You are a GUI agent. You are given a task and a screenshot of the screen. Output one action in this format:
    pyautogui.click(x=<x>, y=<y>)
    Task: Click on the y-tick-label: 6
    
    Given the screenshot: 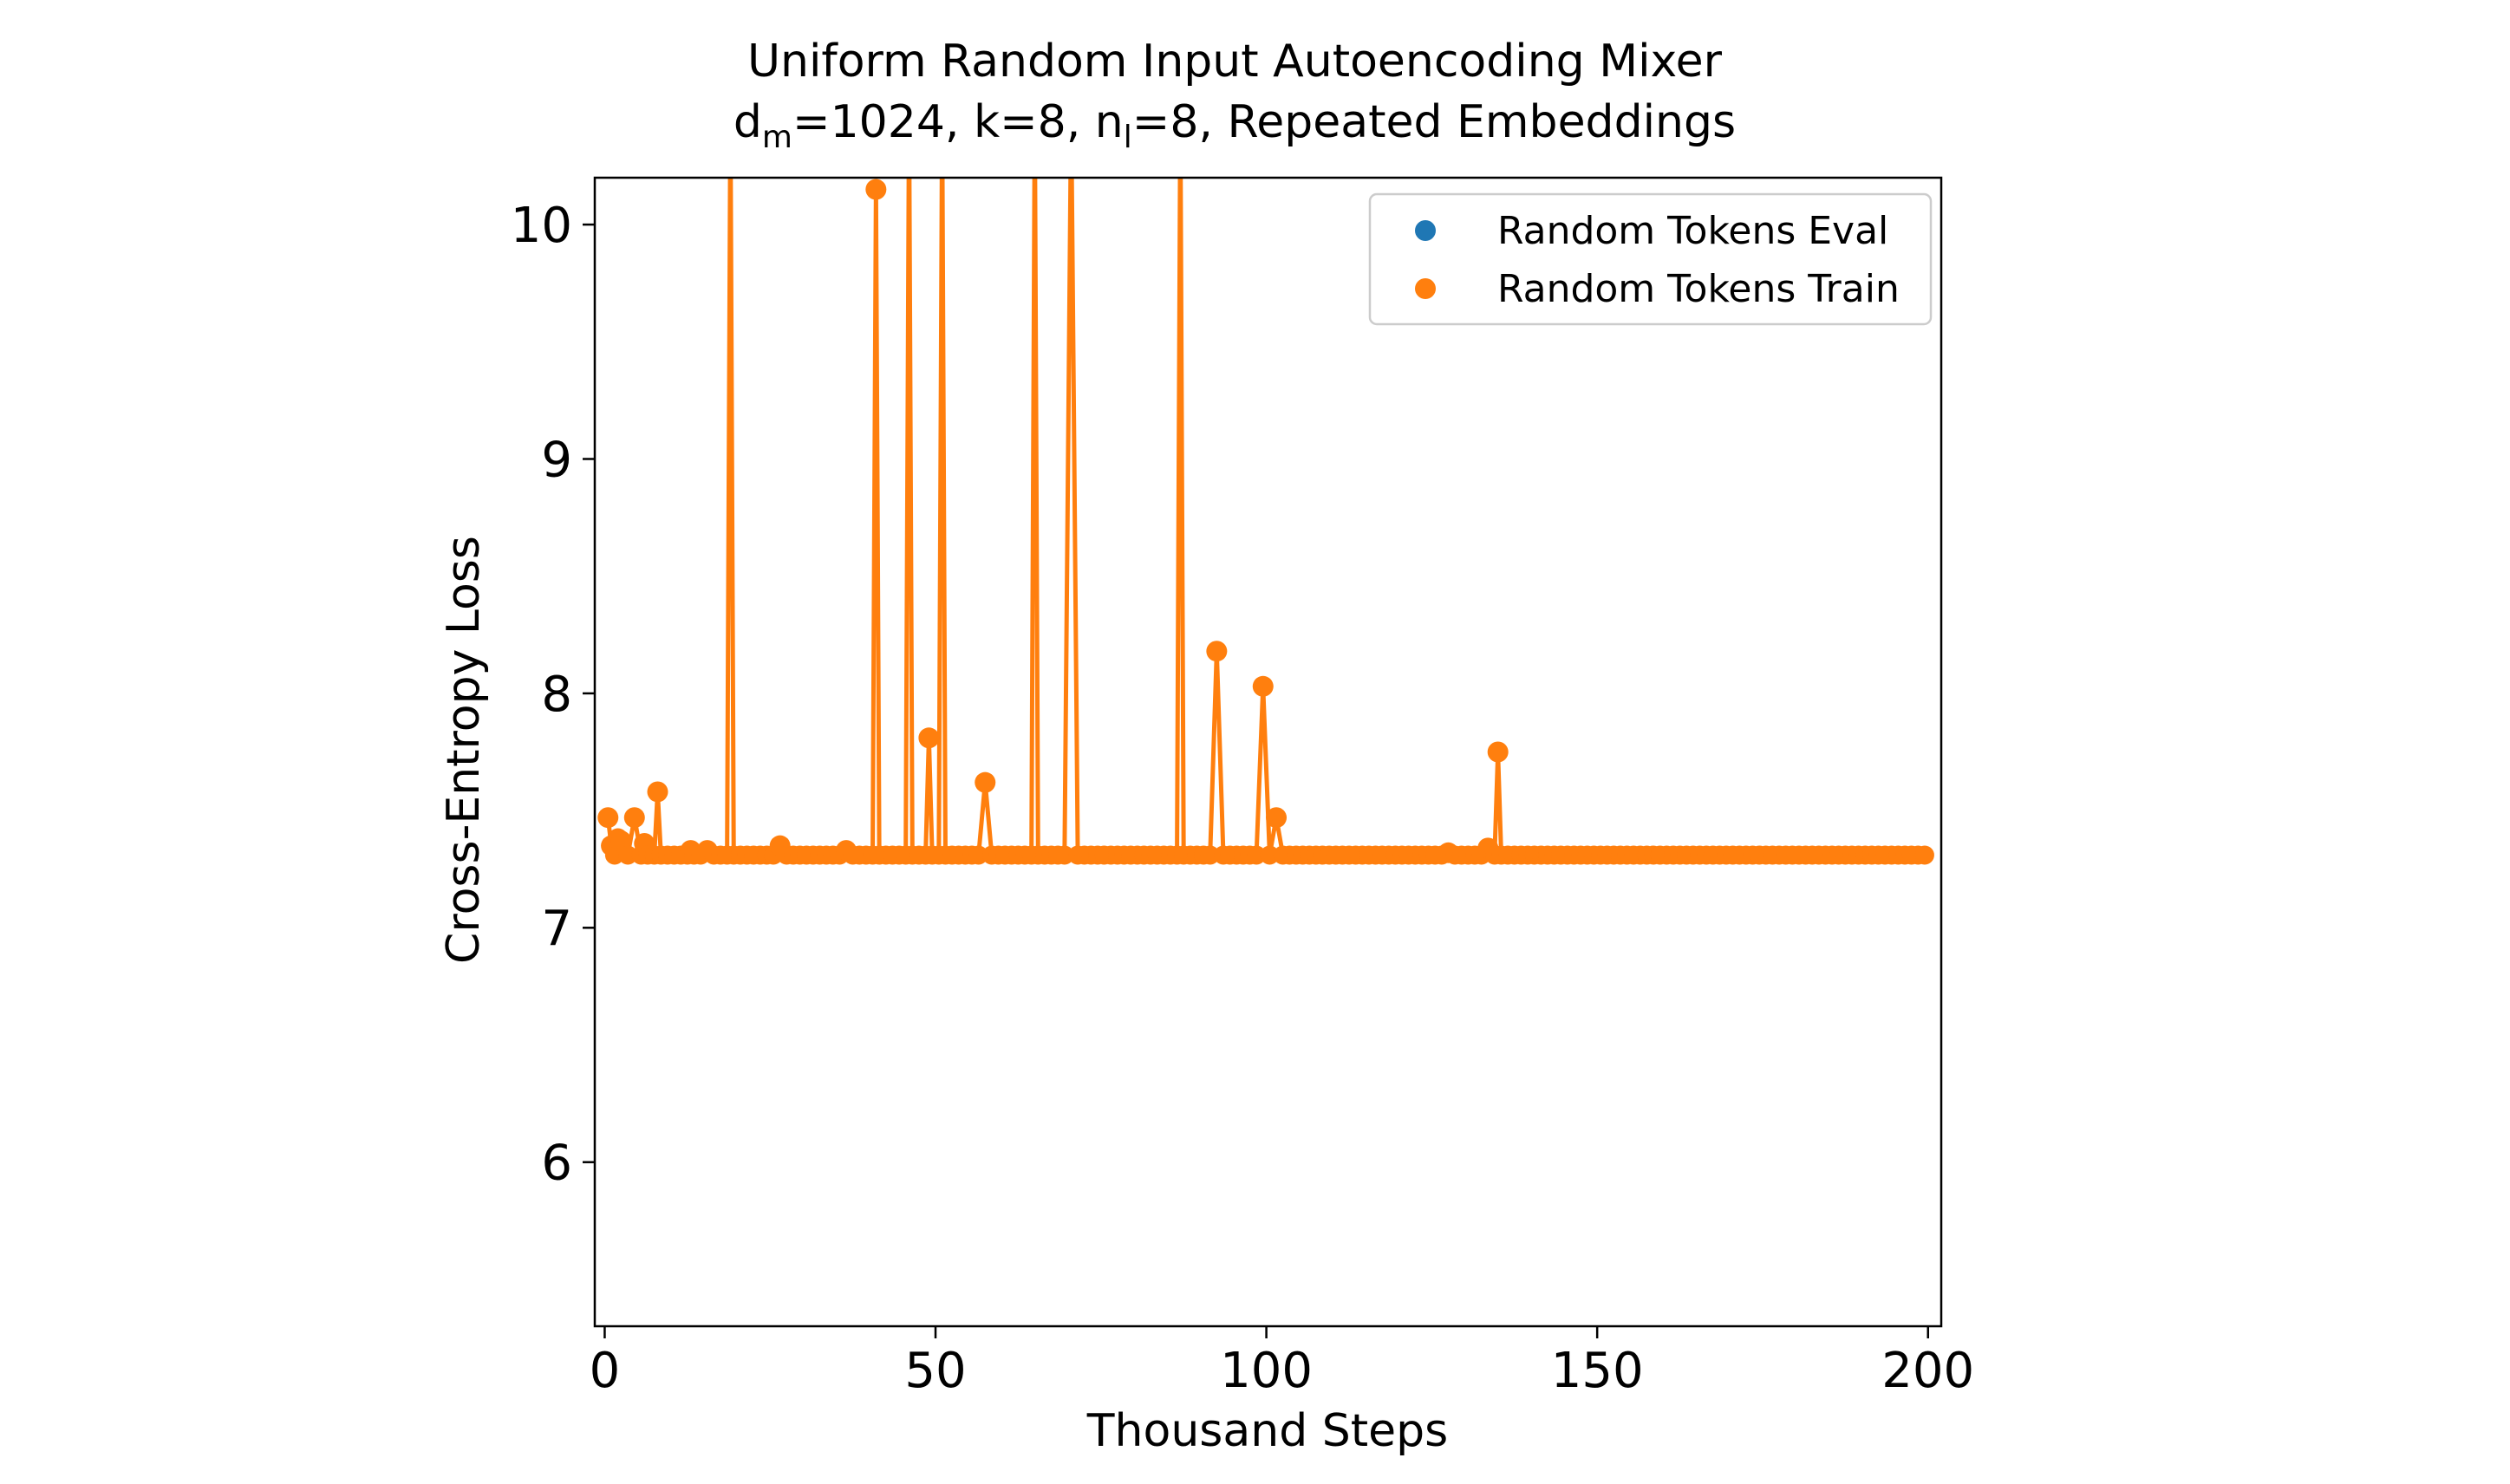 What is the action you would take?
    pyautogui.click(x=556, y=1164)
    